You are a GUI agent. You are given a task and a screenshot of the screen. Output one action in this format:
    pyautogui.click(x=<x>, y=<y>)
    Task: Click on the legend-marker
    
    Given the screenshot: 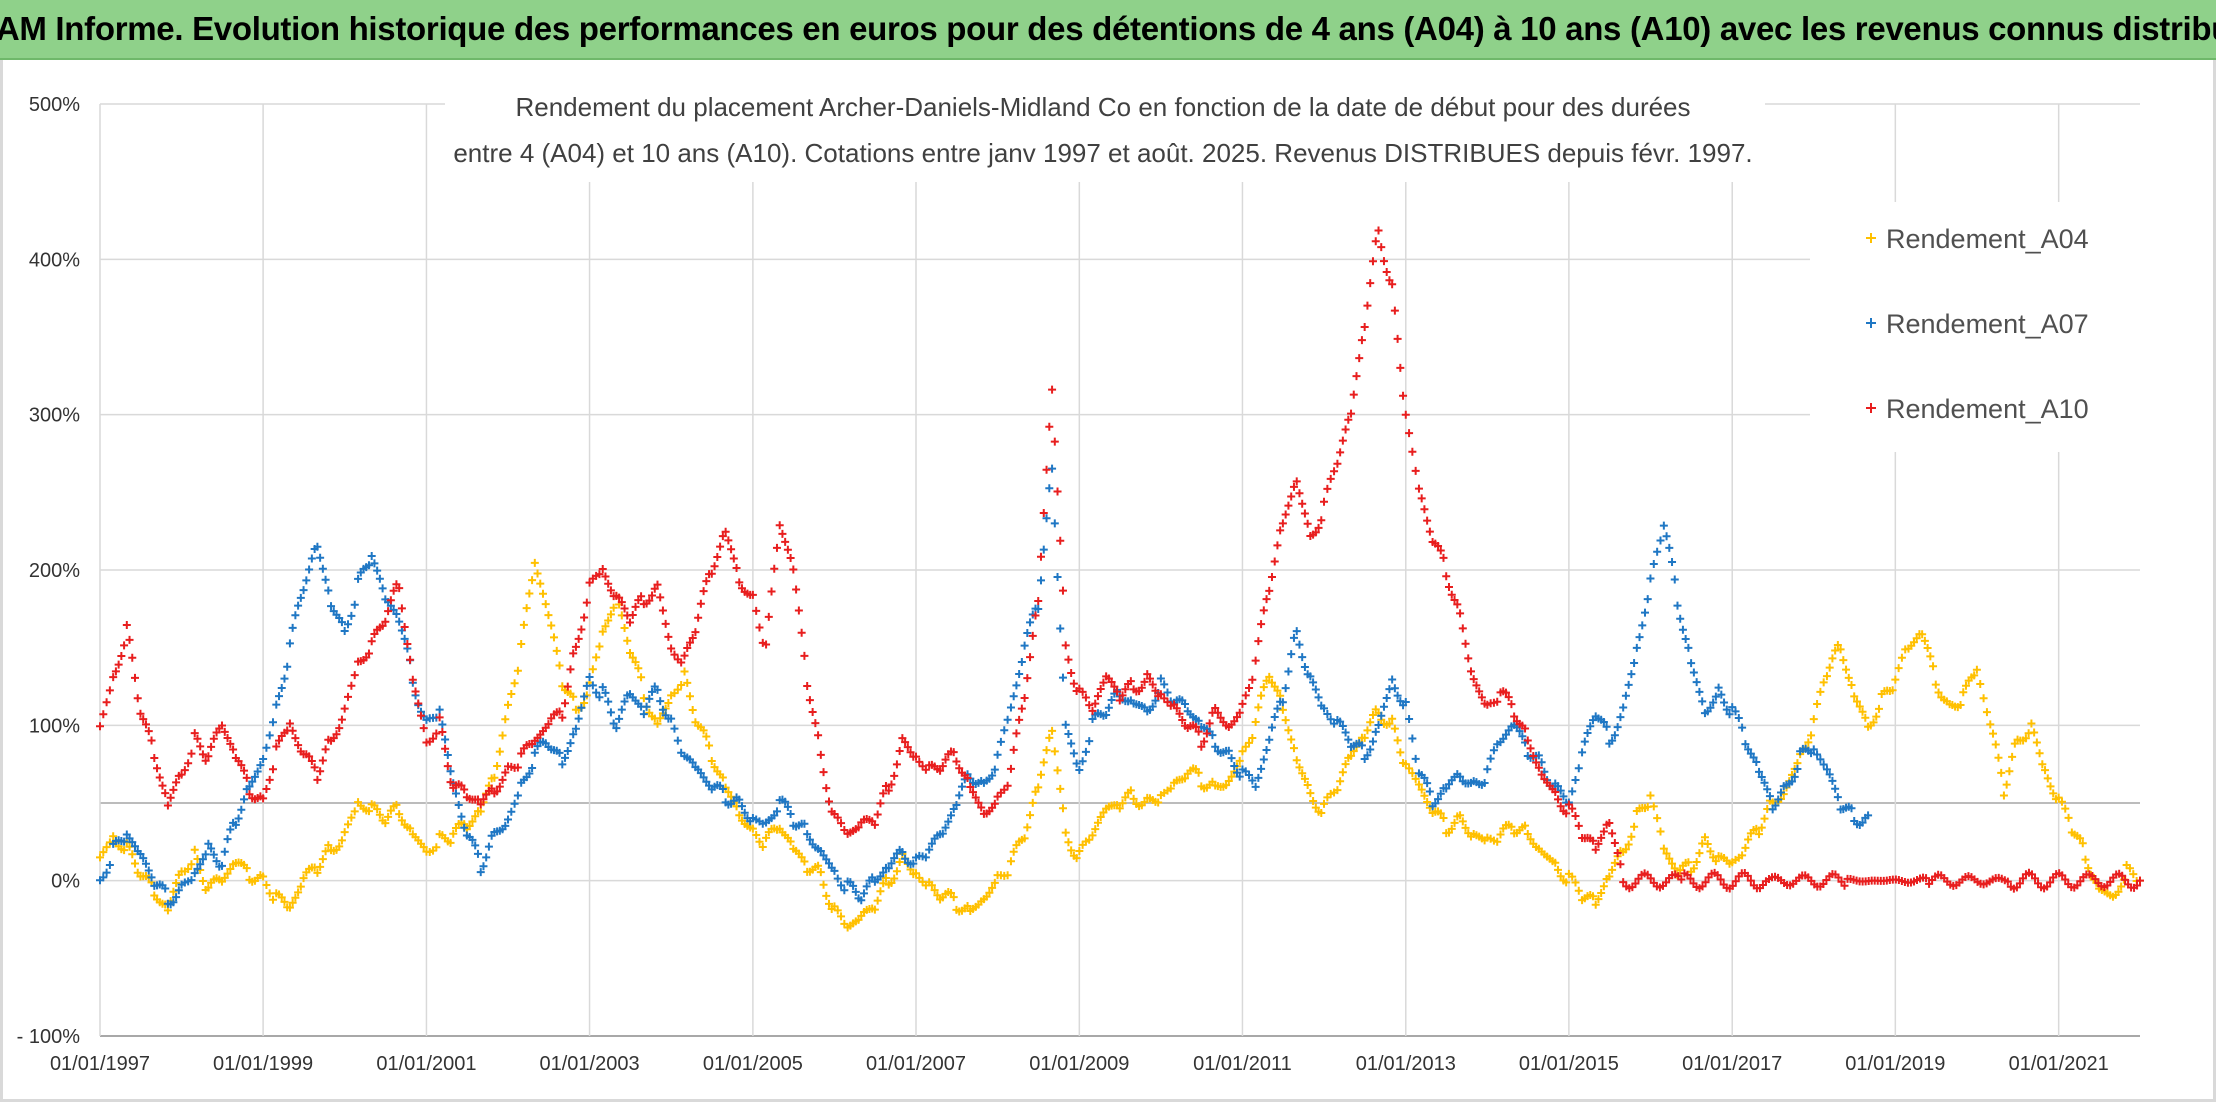 What is the action you would take?
    pyautogui.click(x=1871, y=408)
    